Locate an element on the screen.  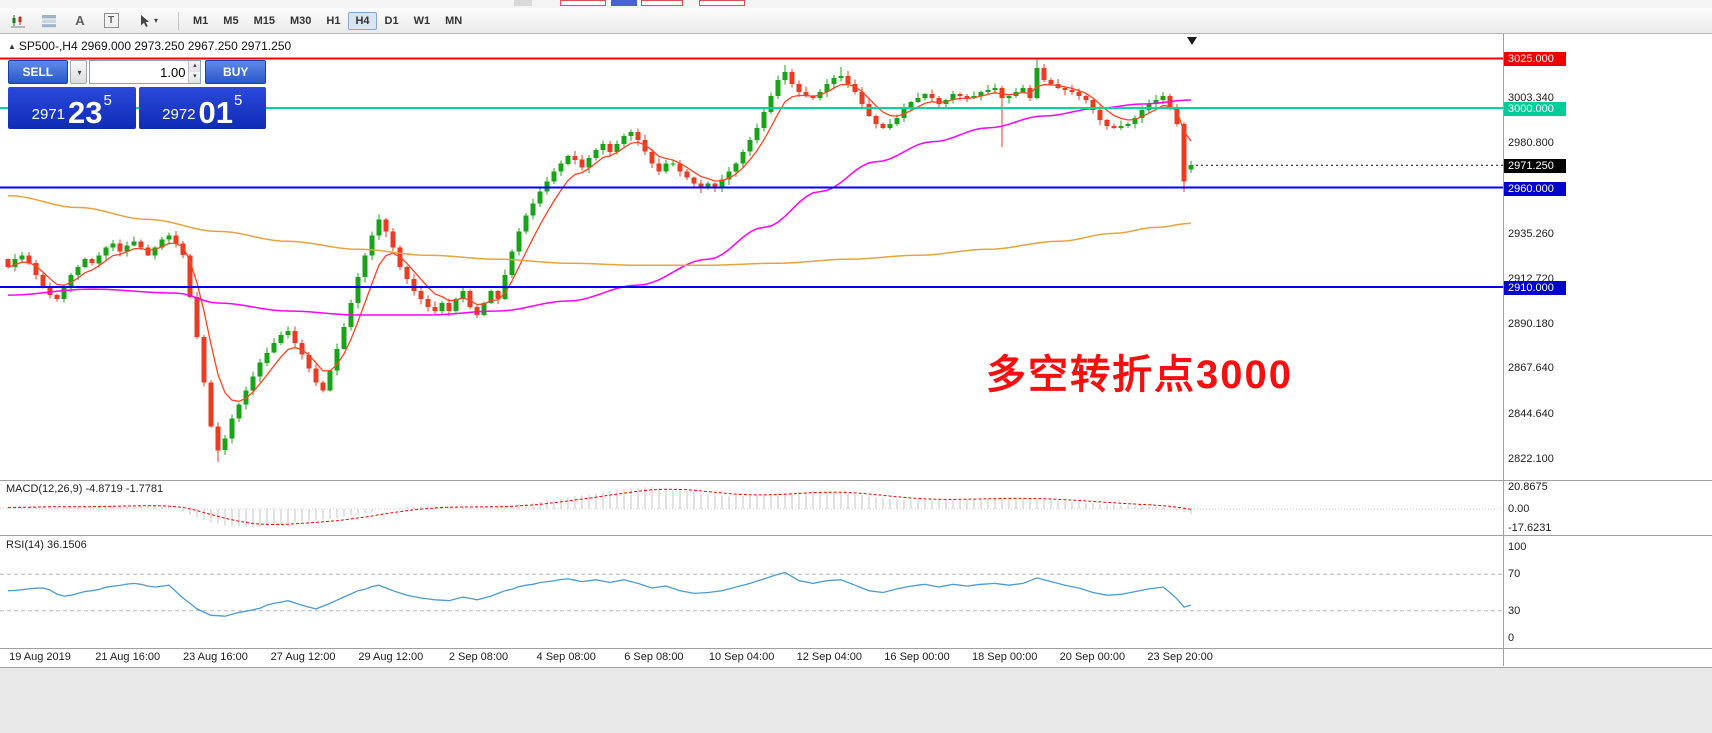
time-axis-label: 6 Sep 08:00 is located at coordinates (654, 657).